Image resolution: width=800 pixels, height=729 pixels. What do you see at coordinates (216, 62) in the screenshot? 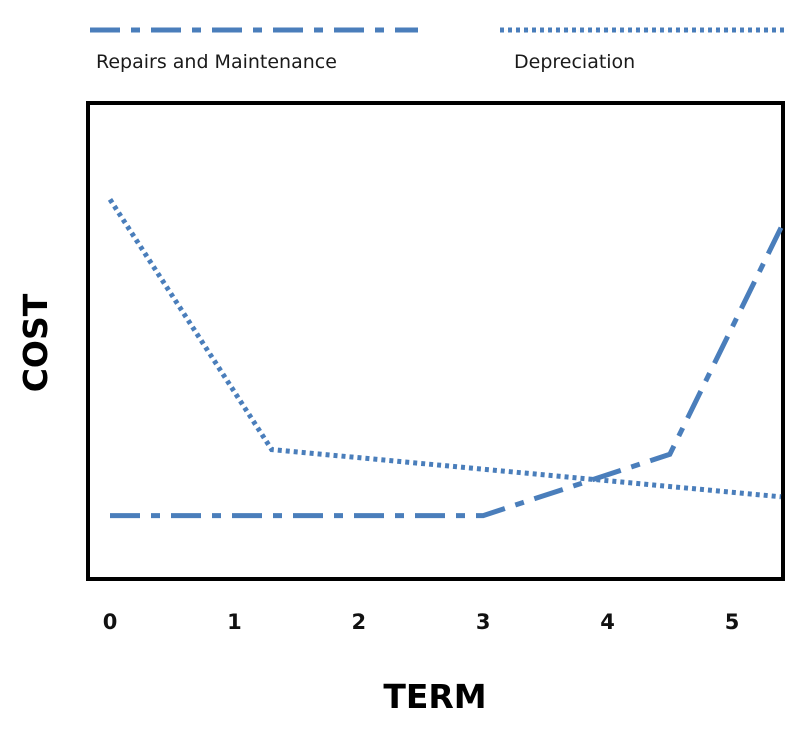
I see `legend-label-repairs: Repairs and Maintenance` at bounding box center [216, 62].